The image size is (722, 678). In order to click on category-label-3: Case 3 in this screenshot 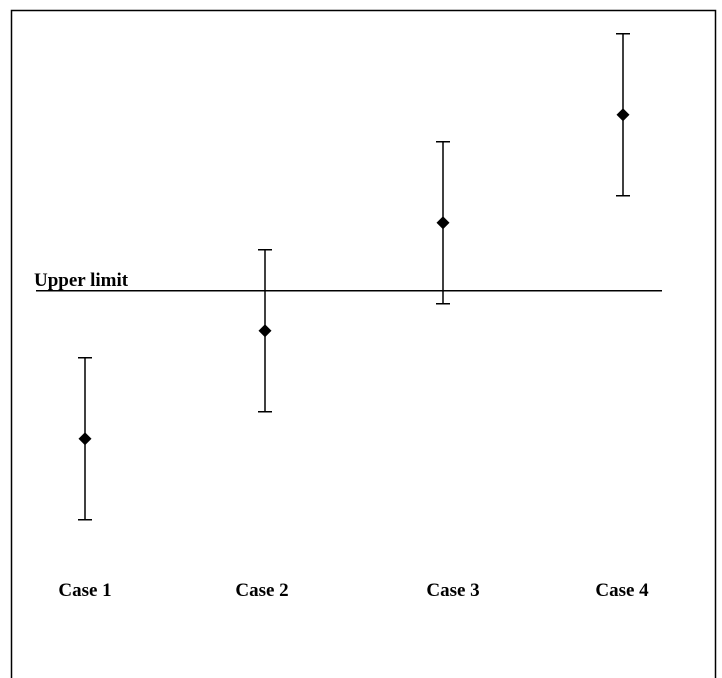, I will do `click(452, 590)`.